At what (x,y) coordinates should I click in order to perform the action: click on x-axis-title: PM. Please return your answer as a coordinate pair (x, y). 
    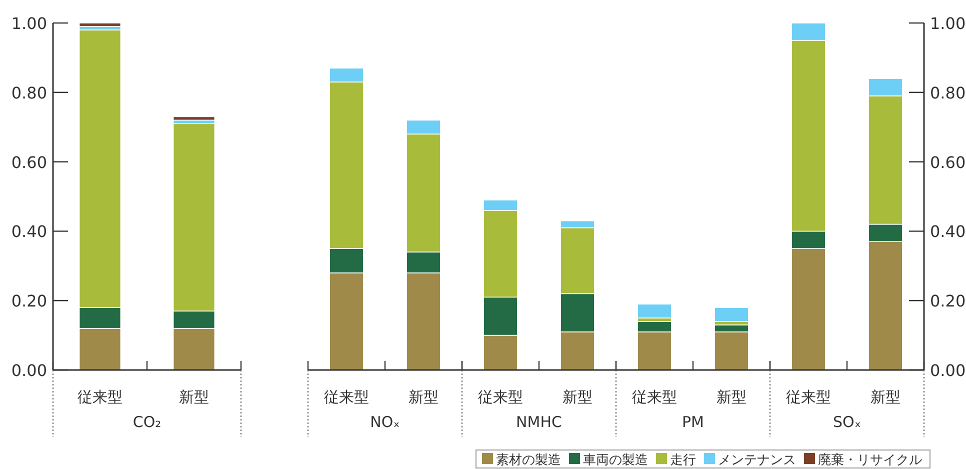
    Looking at the image, I should click on (693, 422).